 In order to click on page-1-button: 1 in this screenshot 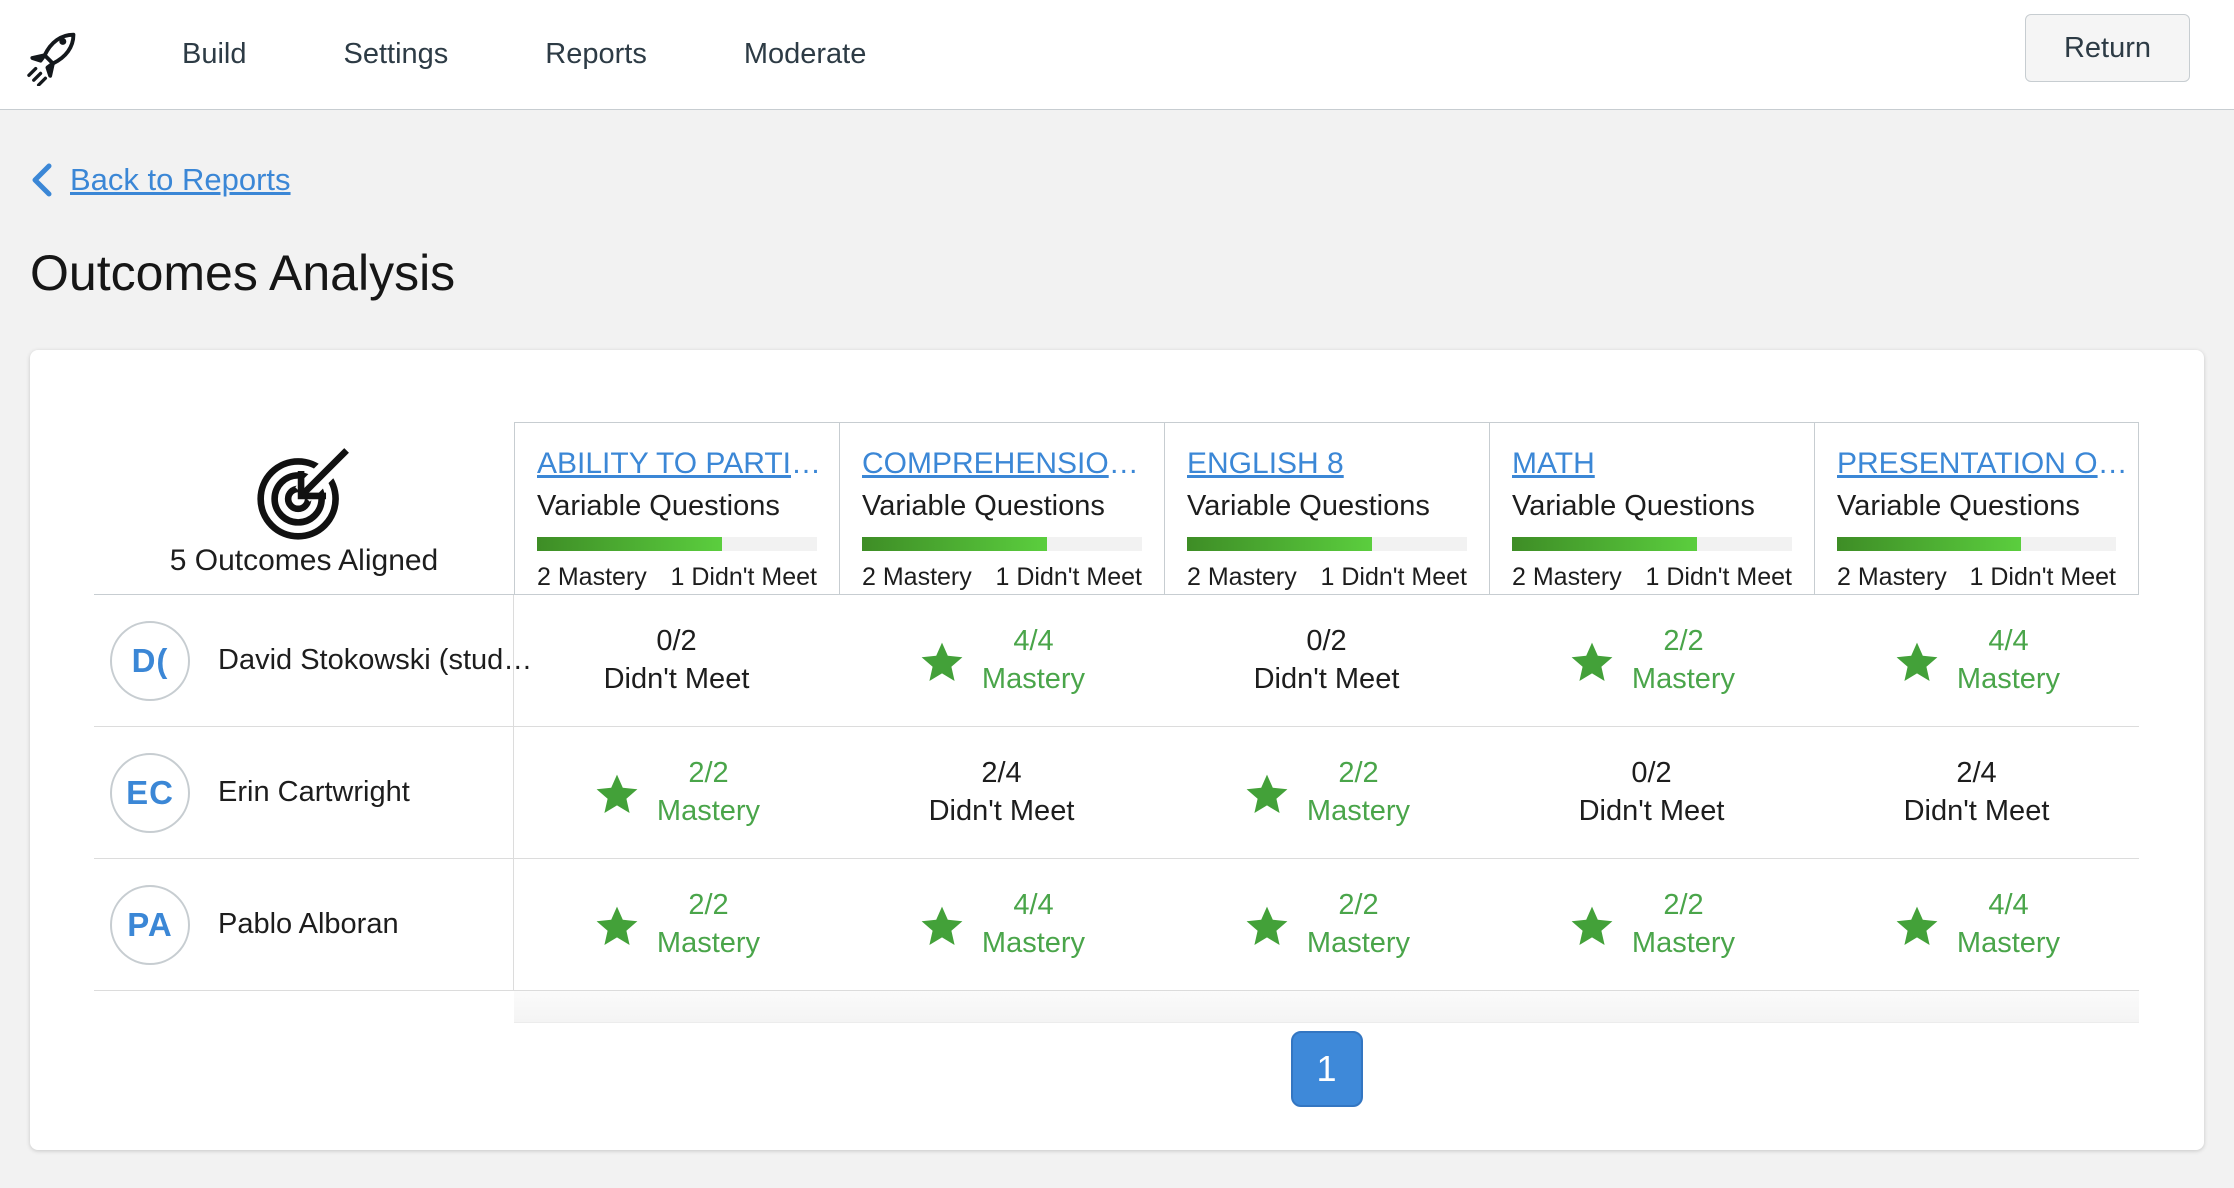, I will do `click(1326, 1069)`.